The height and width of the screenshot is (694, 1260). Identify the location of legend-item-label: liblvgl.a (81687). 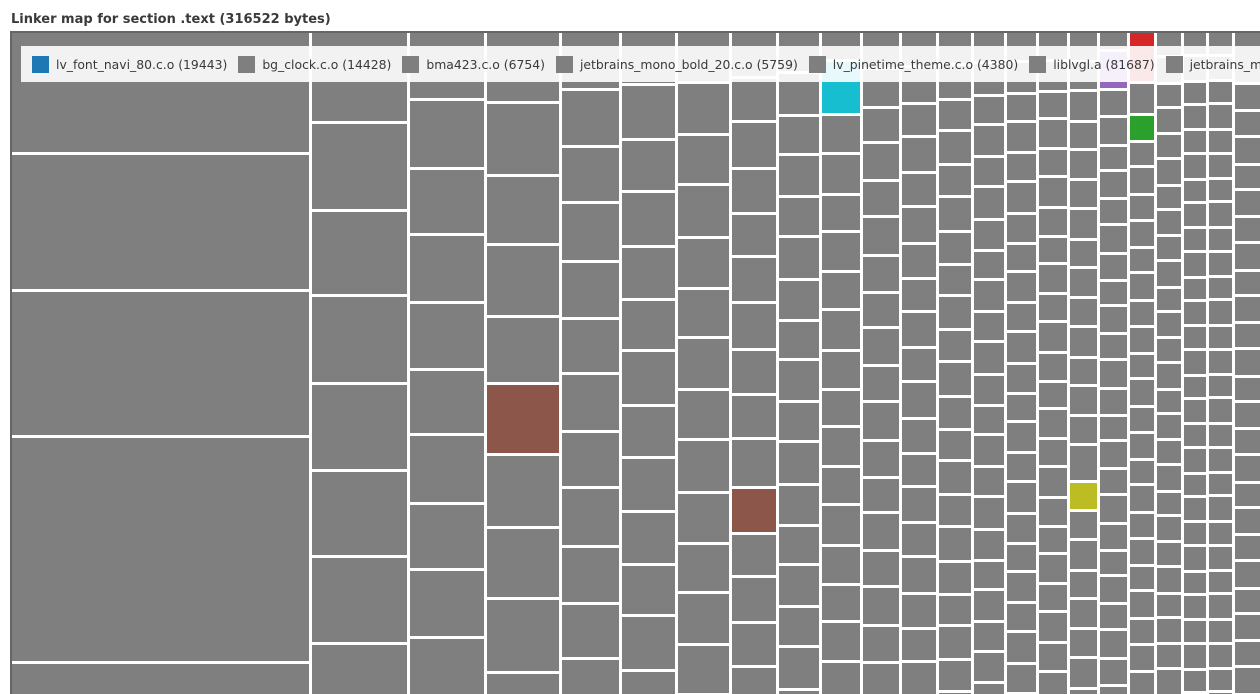
(1104, 64).